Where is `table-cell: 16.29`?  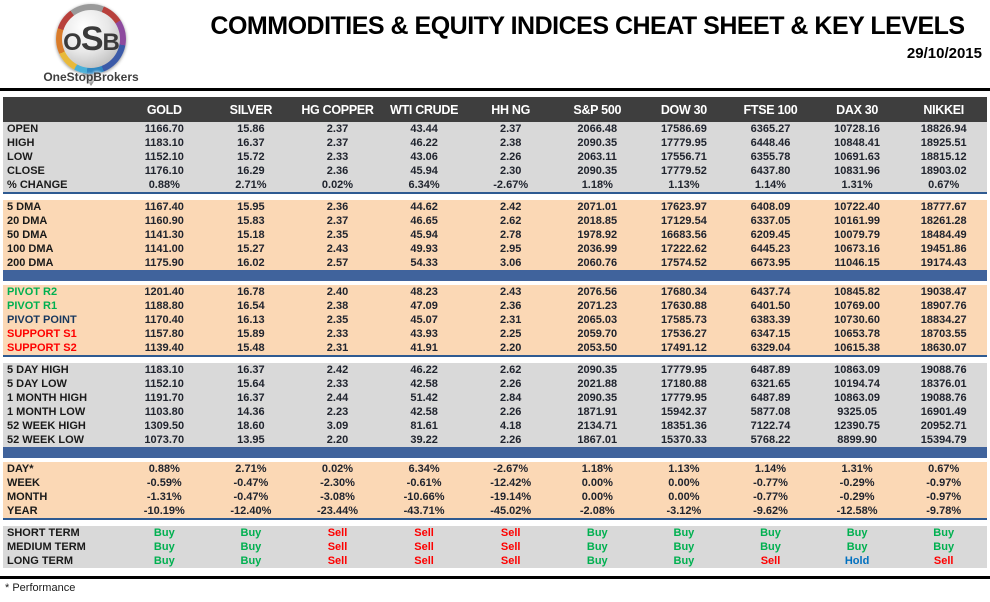 table-cell: 16.29 is located at coordinates (251, 171).